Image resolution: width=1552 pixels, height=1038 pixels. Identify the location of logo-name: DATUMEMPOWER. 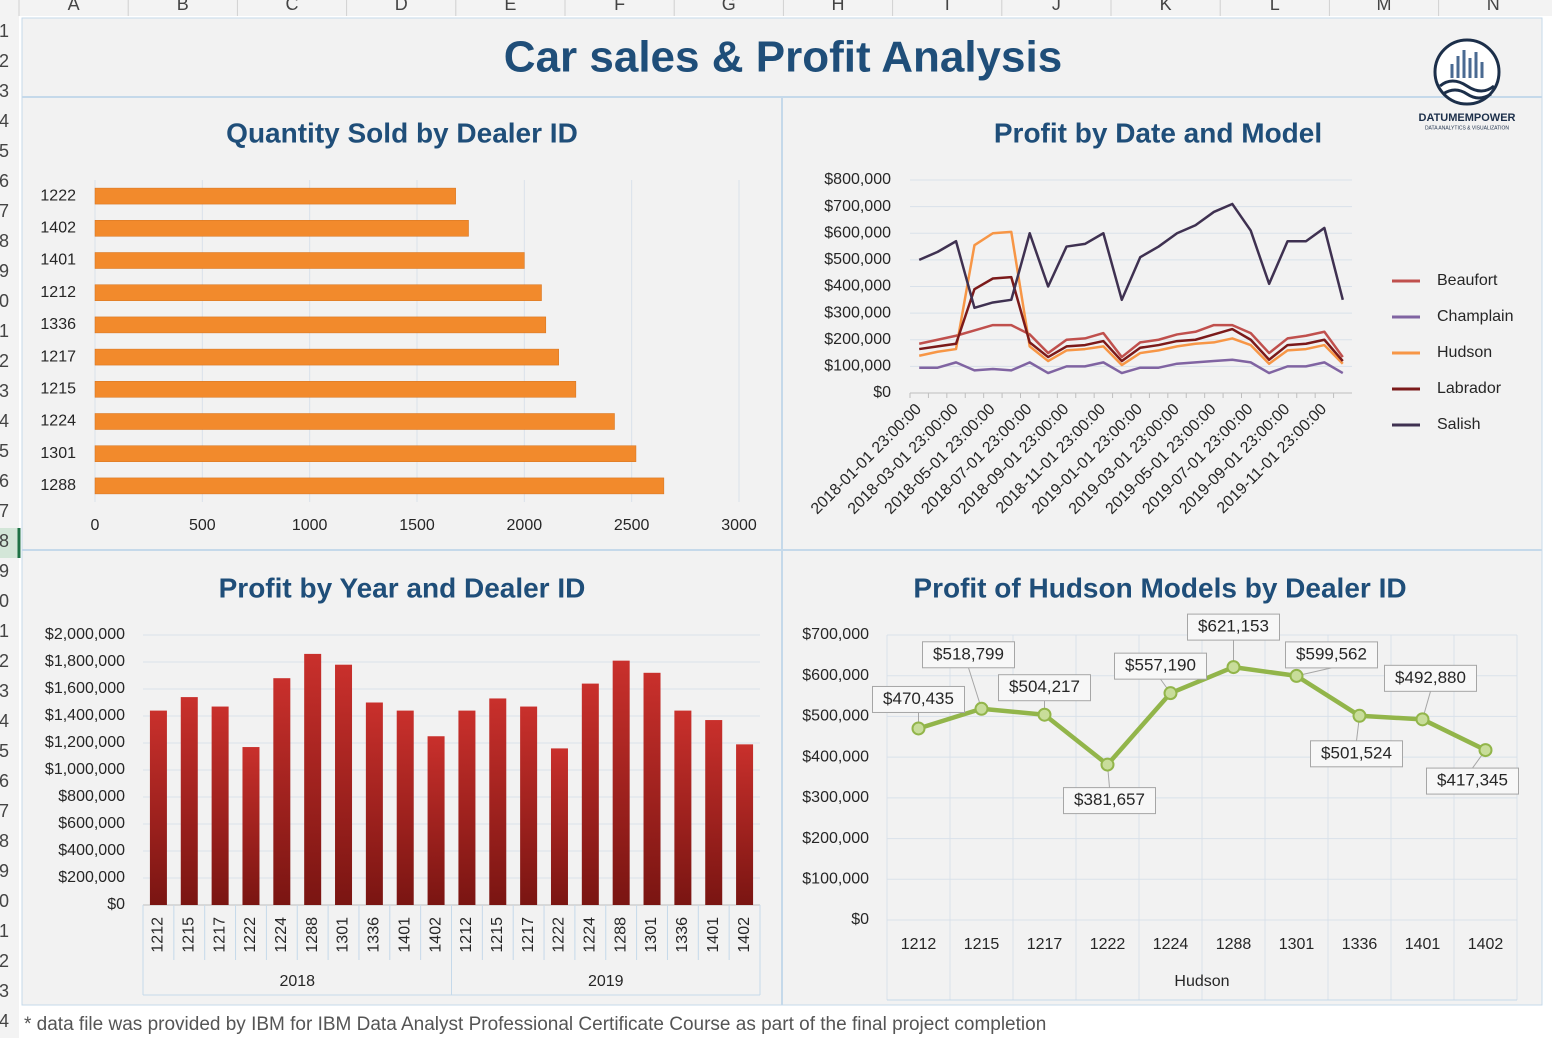
(1467, 118).